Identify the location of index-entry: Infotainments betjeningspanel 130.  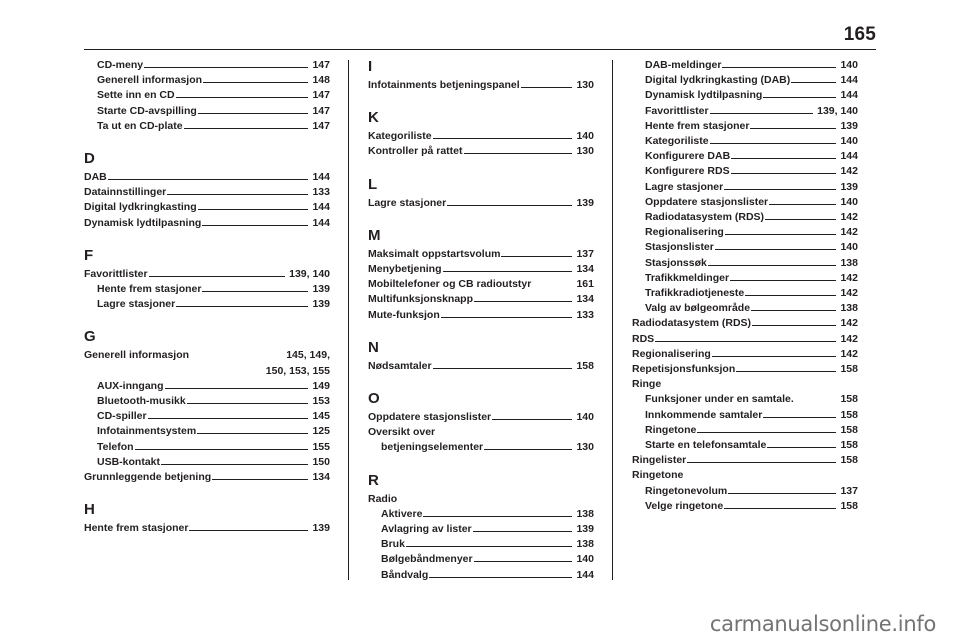
(481, 85).